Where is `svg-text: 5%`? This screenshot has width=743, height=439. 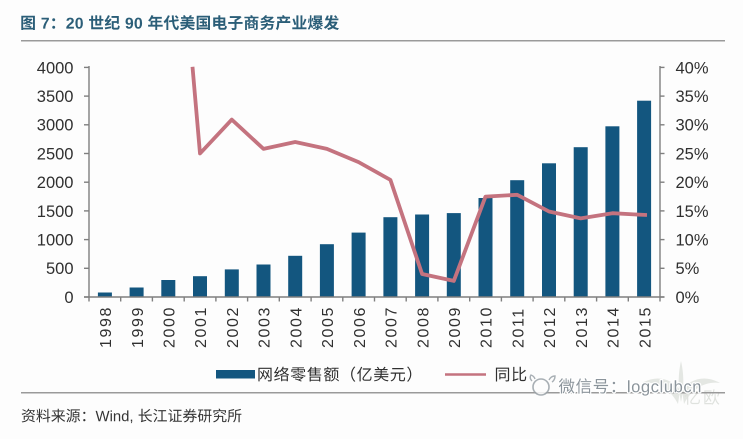
svg-text: 5% is located at coordinates (688, 269).